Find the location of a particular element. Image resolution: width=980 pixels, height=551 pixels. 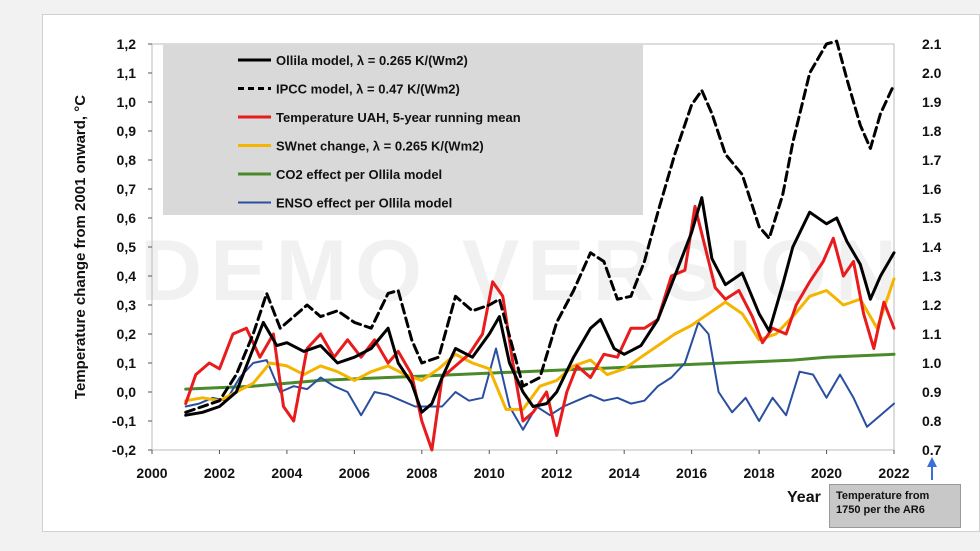

x-tick-label: 2018 is located at coordinates (759, 473).